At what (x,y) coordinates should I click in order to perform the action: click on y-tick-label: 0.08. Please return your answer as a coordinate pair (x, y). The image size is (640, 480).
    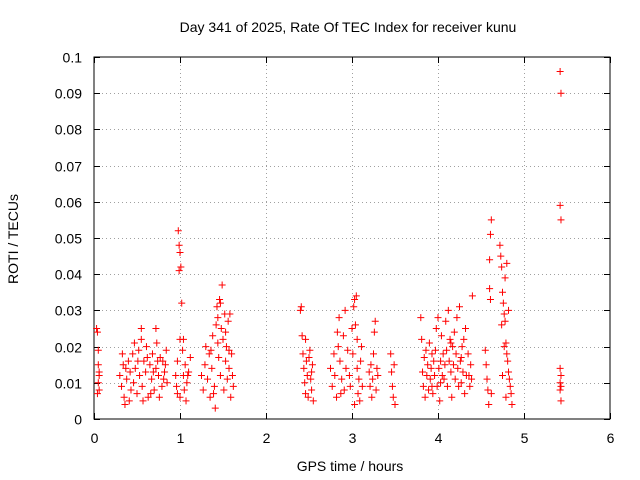
    Looking at the image, I should click on (68, 130).